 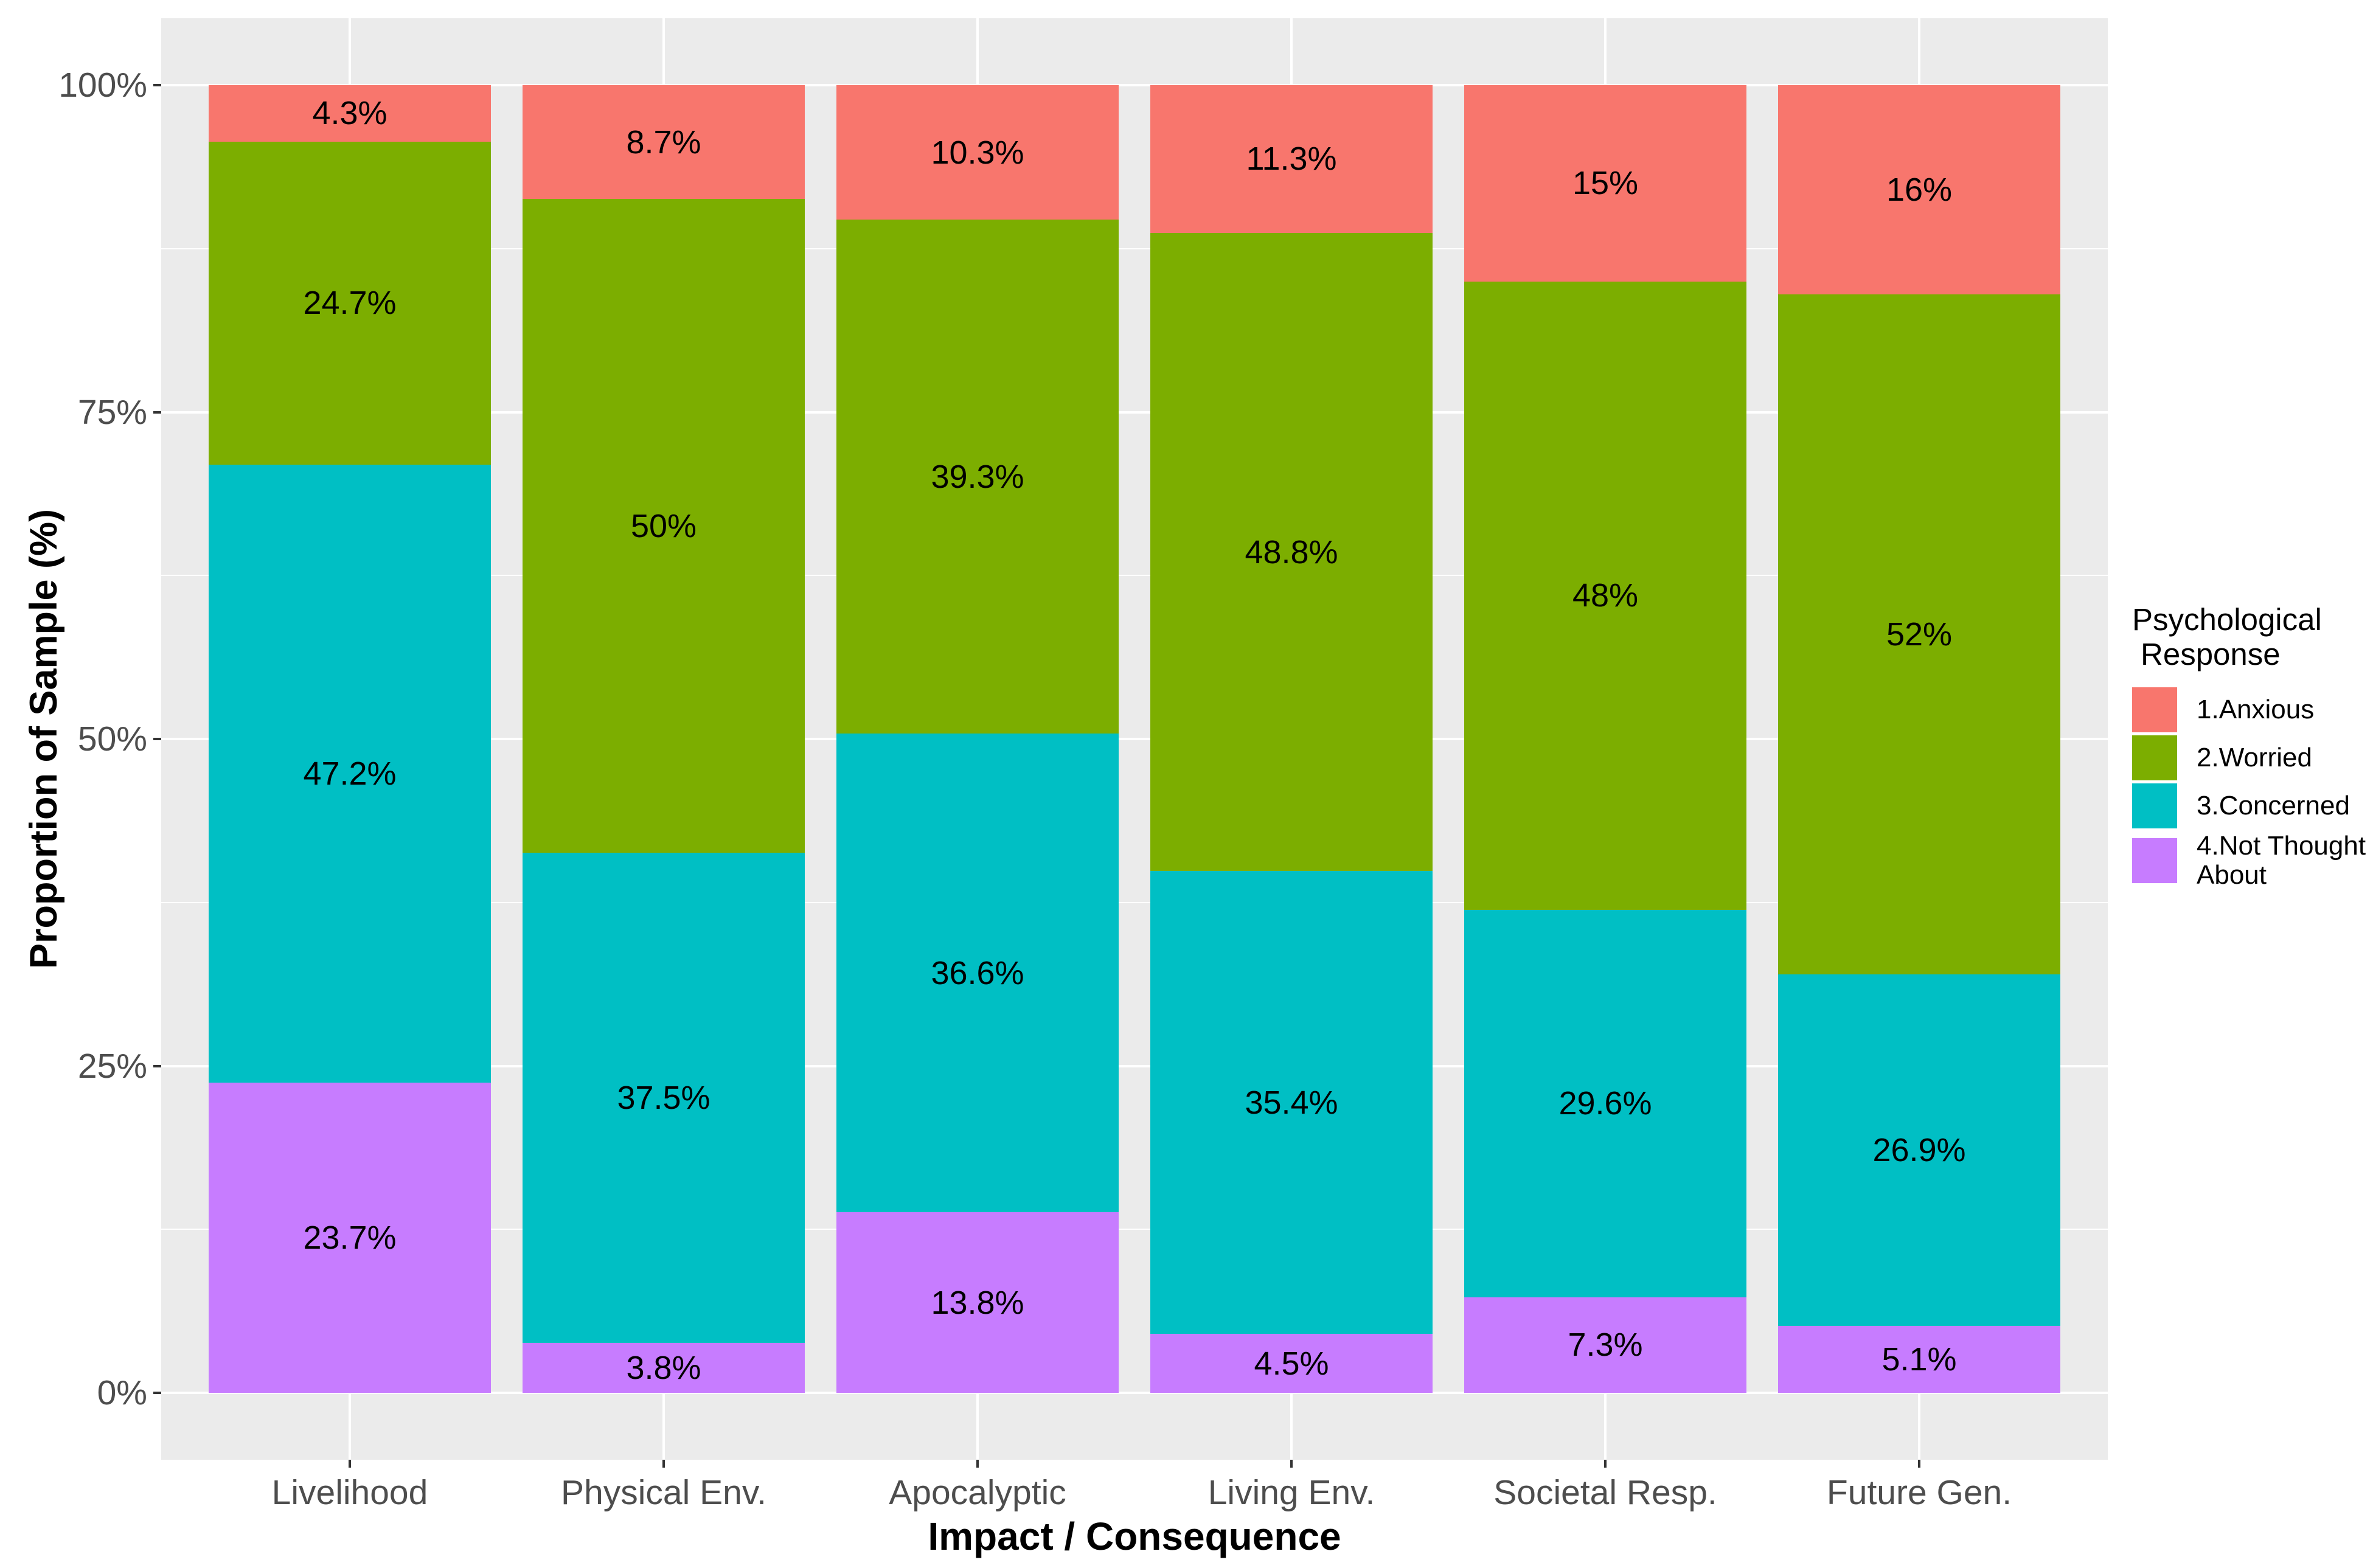 I want to click on bar-segment-label: 37.5%, so click(x=664, y=1098).